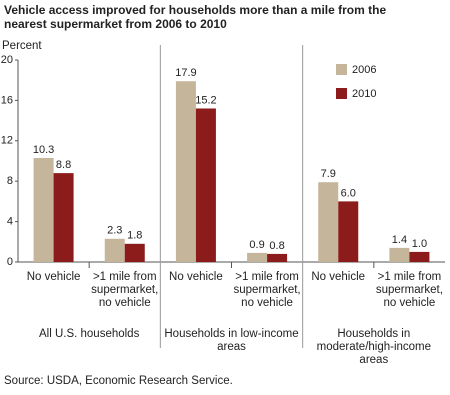 This screenshot has height=395, width=450. What do you see at coordinates (63, 165) in the screenshot?
I see `data-label: 8.8` at bounding box center [63, 165].